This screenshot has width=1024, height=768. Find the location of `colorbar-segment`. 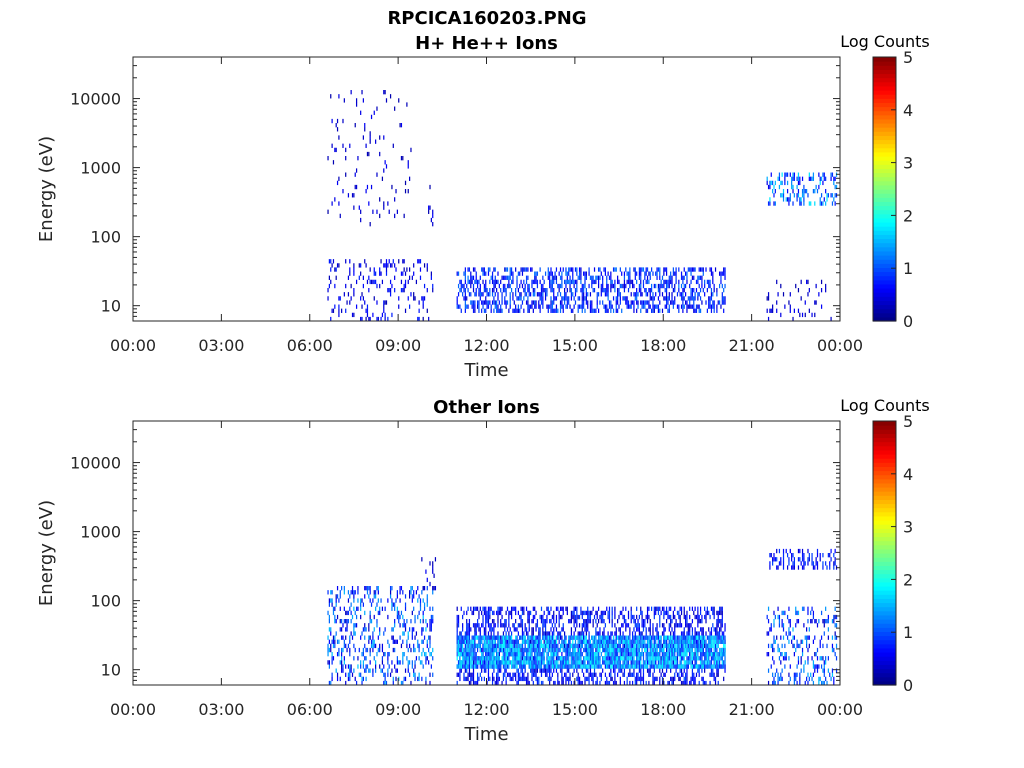

colorbar-segment is located at coordinates (884, 138).